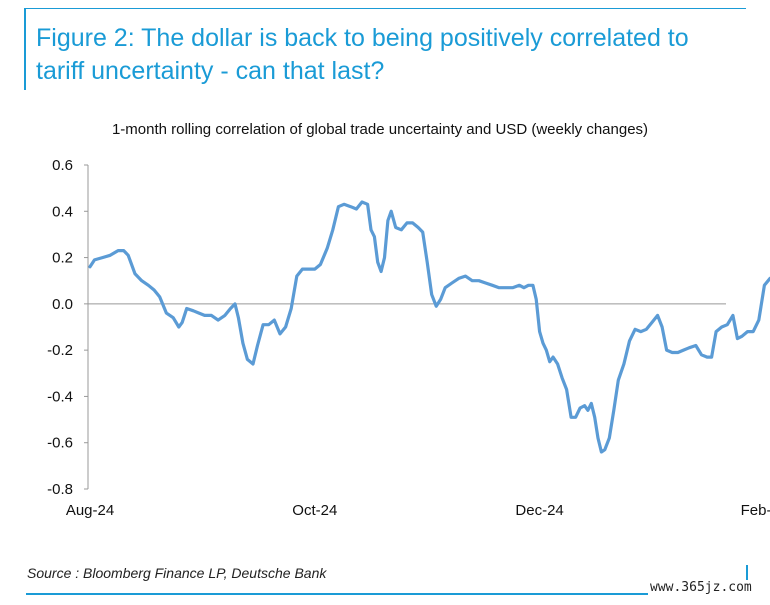 Image resolution: width=770 pixels, height=605 pixels. What do you see at coordinates (62, 304) in the screenshot?
I see `y-tick-label: 0.0` at bounding box center [62, 304].